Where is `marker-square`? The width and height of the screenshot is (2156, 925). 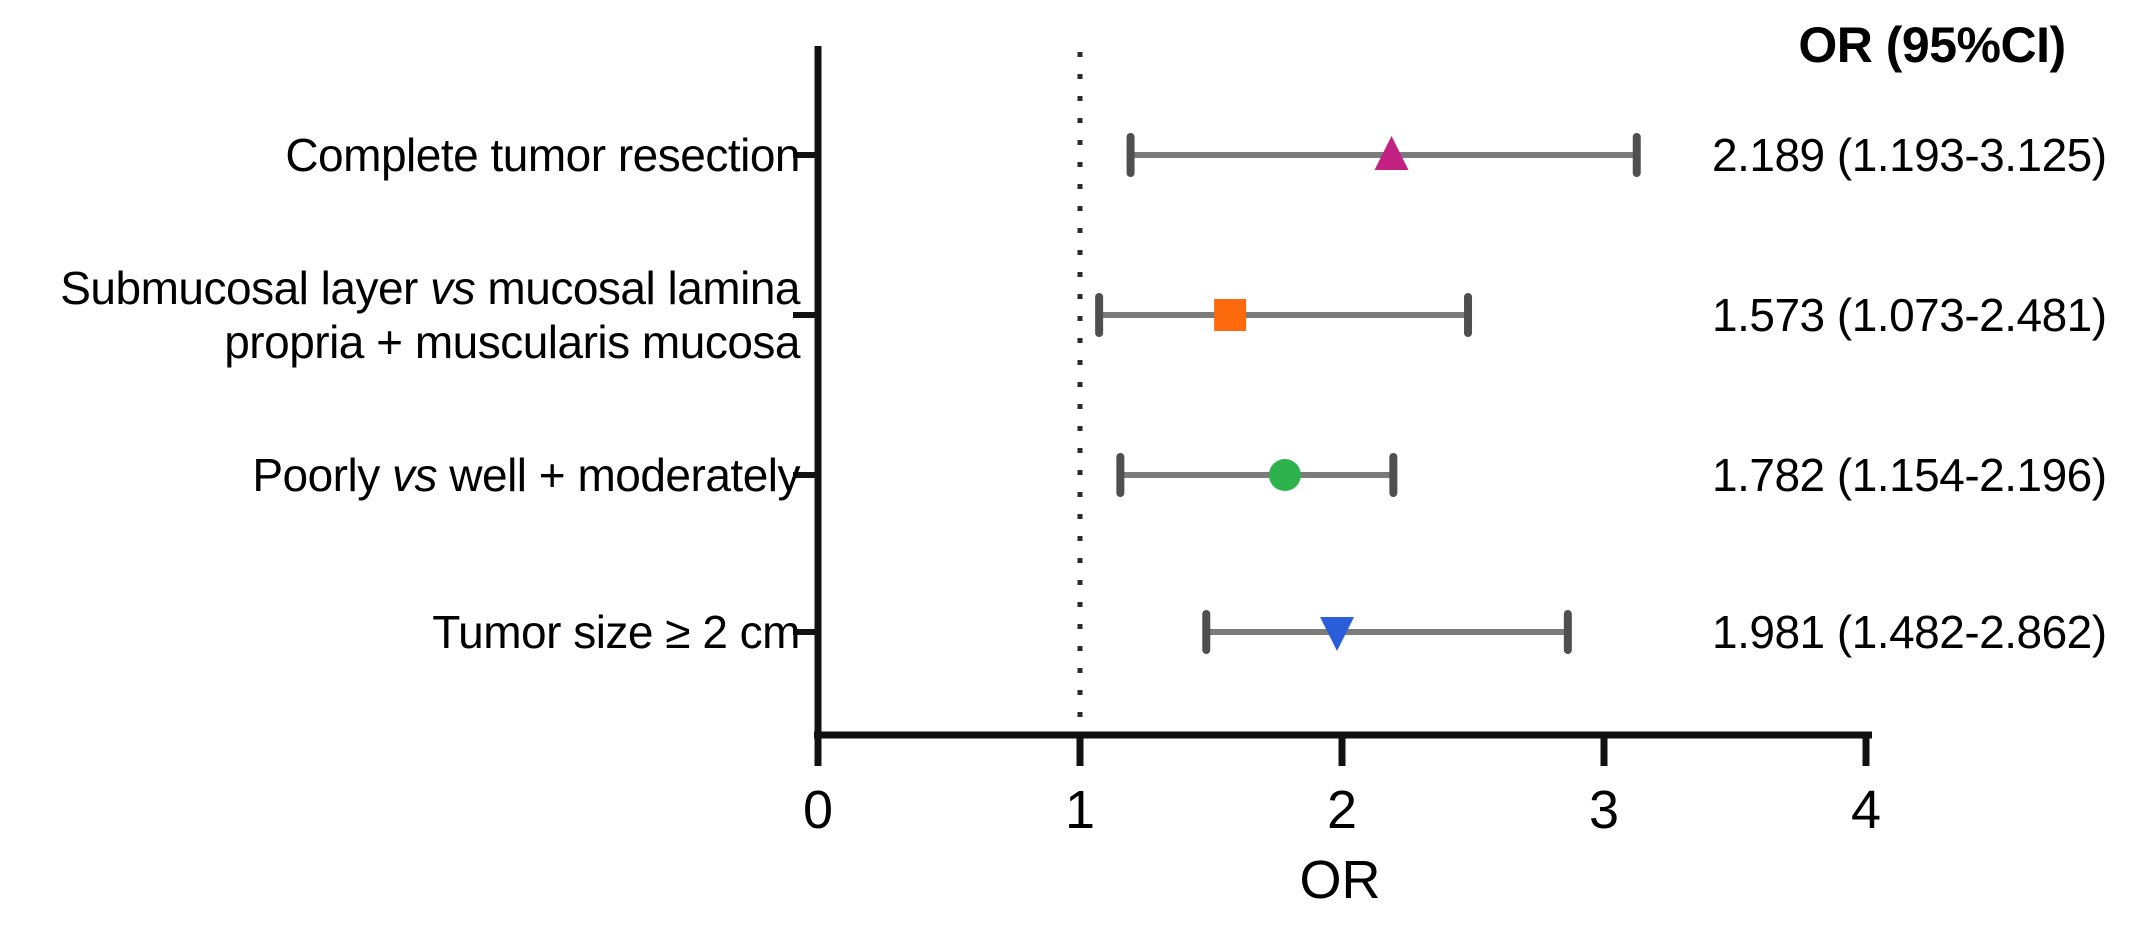
marker-square is located at coordinates (1230, 315).